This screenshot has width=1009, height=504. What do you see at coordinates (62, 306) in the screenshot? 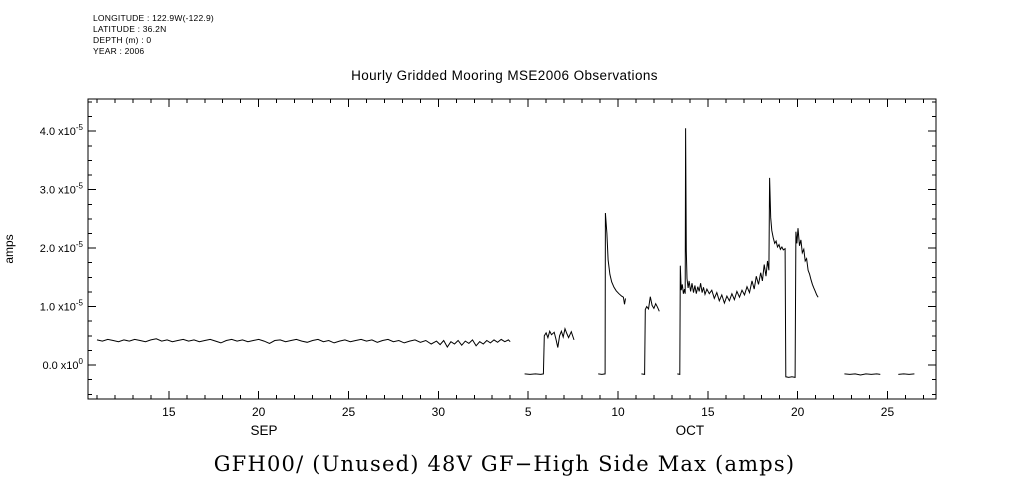
I see `y-tick-label: 1.0 x10⁻⁵` at bounding box center [62, 306].